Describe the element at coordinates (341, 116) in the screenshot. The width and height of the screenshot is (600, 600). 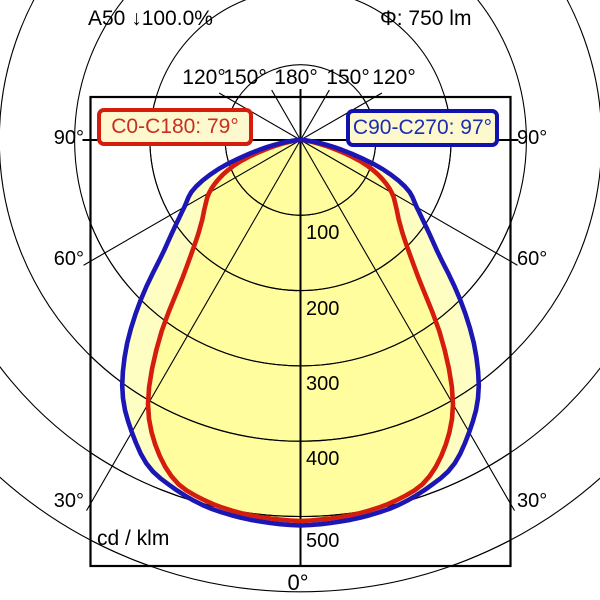
I see `angle-ray-120-right` at that location.